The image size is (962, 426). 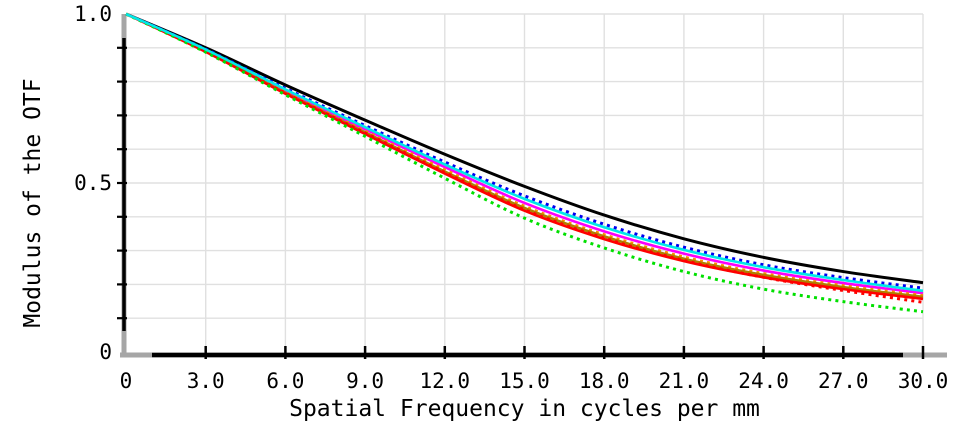 What do you see at coordinates (604, 381) in the screenshot?
I see `x-tick-label: 18.0` at bounding box center [604, 381].